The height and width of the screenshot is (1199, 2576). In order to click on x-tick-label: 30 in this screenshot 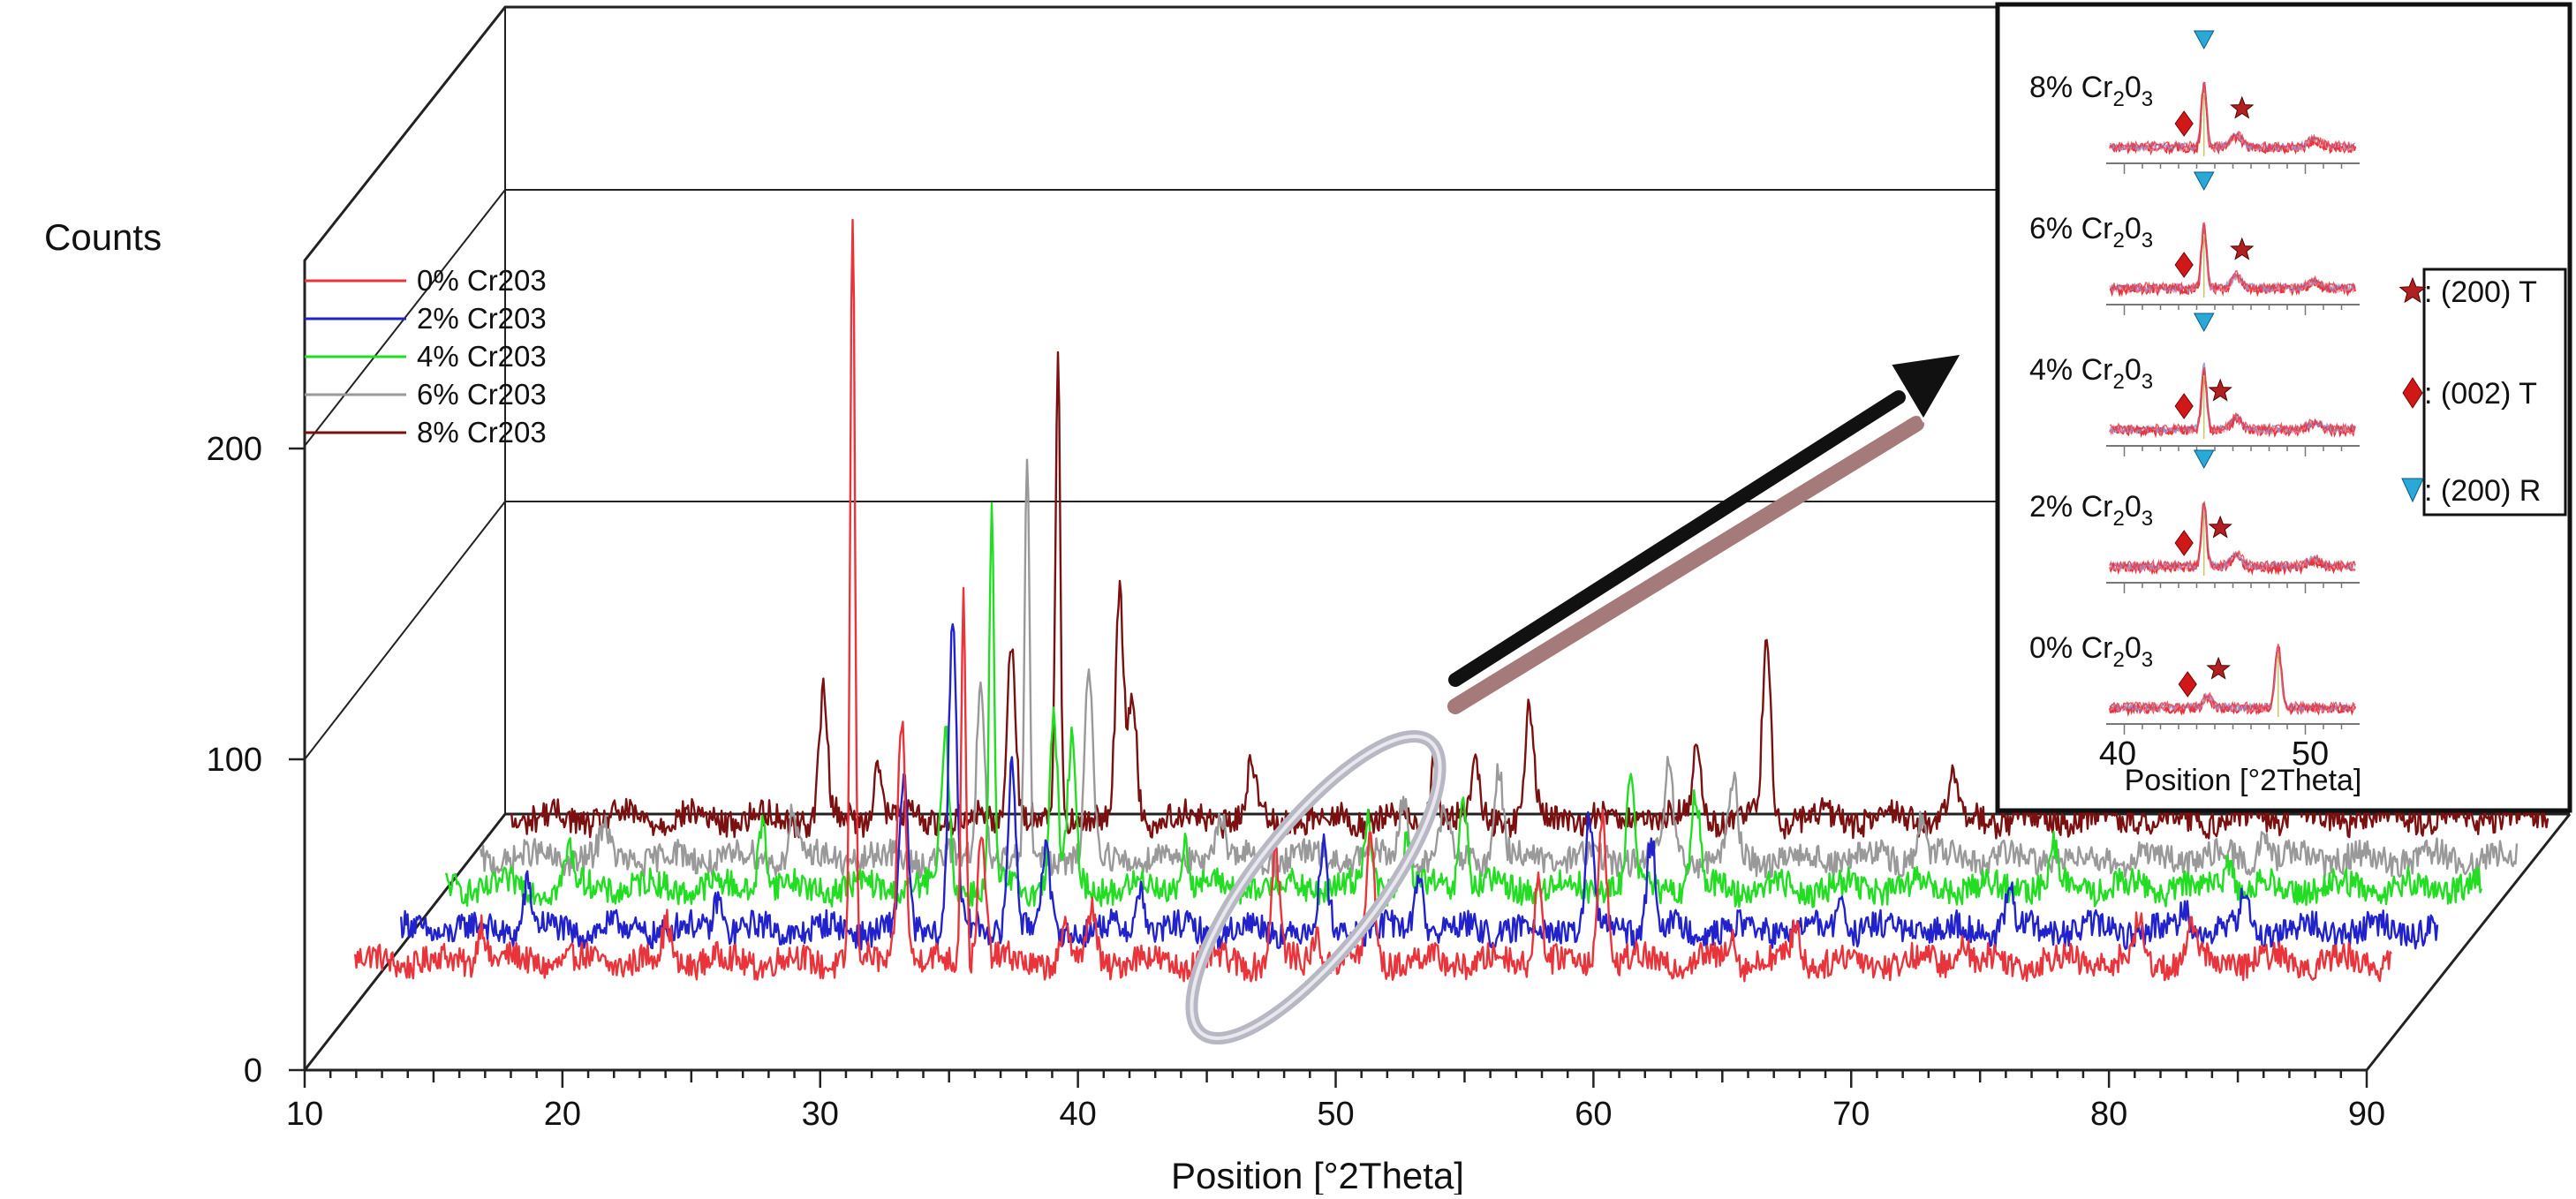, I will do `click(820, 1114)`.